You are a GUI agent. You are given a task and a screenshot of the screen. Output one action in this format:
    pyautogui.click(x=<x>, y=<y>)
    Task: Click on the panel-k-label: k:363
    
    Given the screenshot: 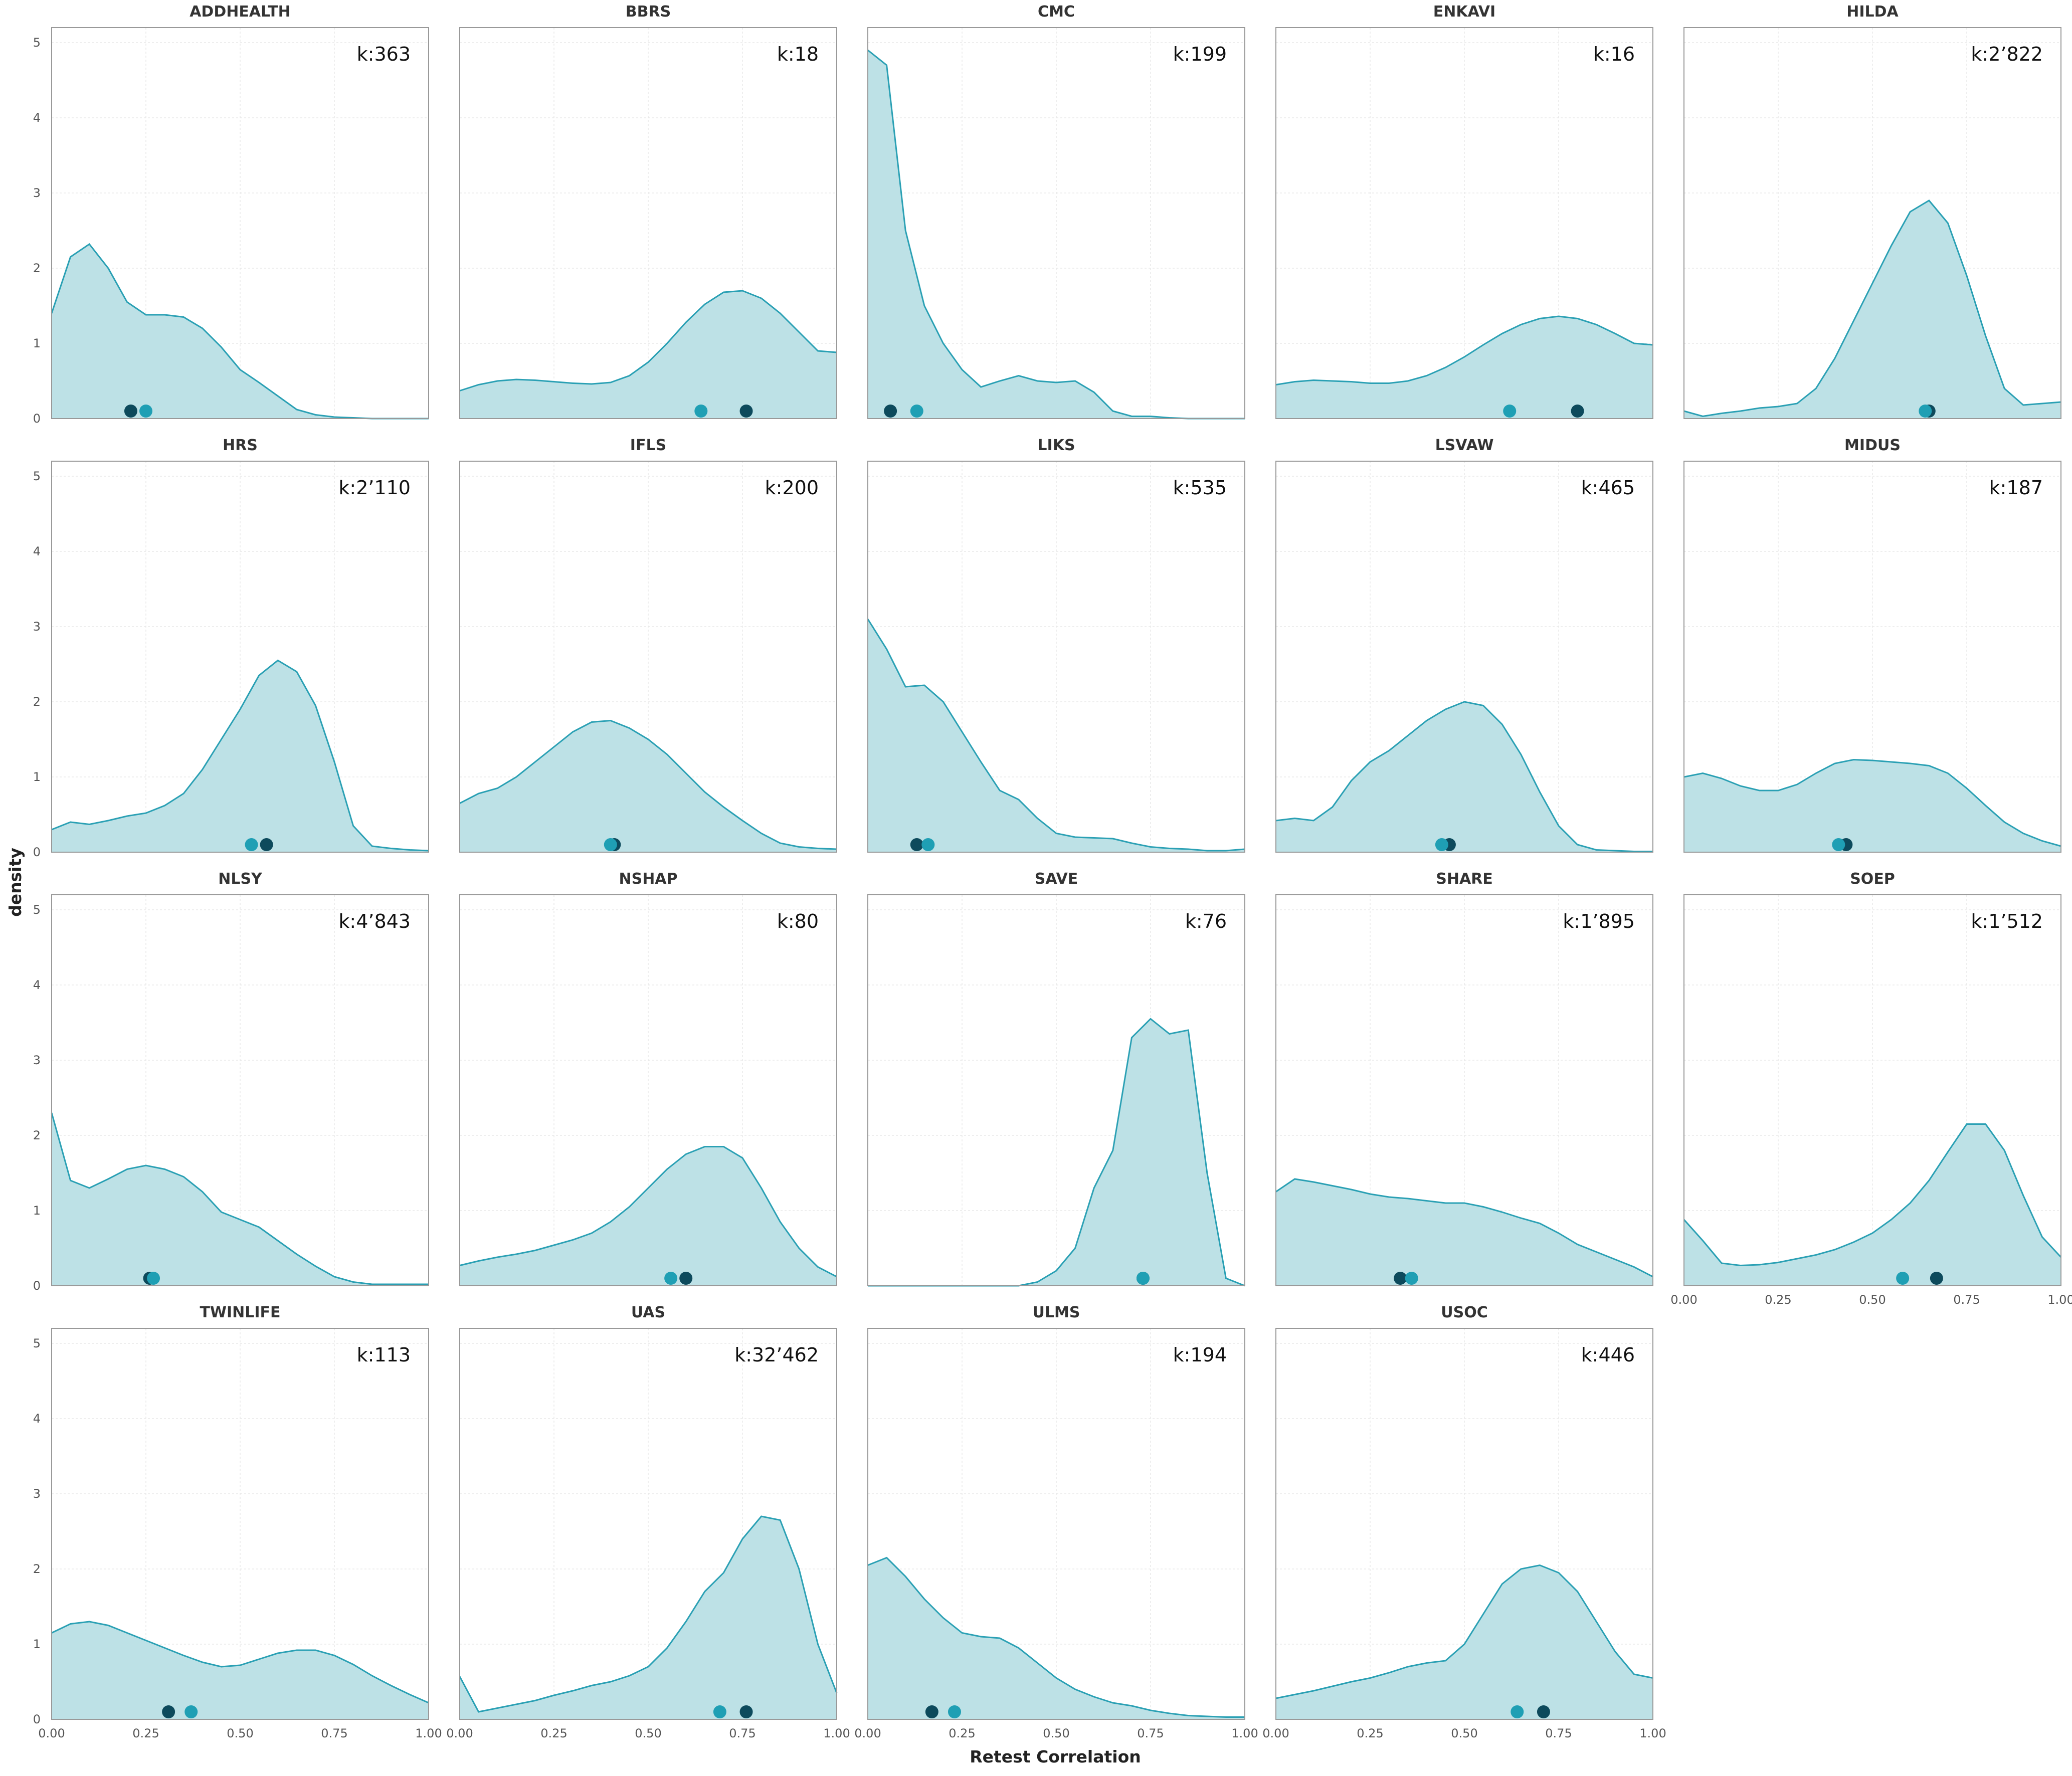 What is the action you would take?
    pyautogui.click(x=384, y=54)
    